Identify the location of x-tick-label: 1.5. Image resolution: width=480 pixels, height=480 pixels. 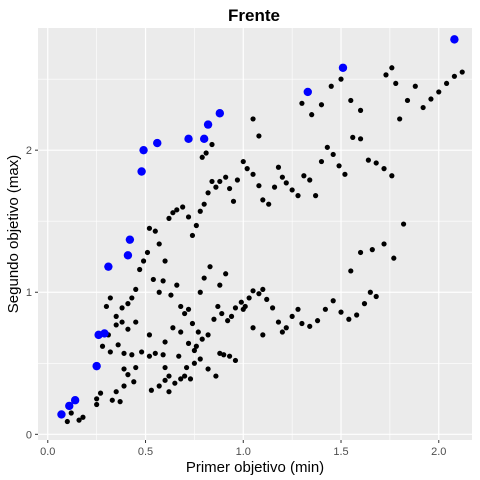
(340, 452).